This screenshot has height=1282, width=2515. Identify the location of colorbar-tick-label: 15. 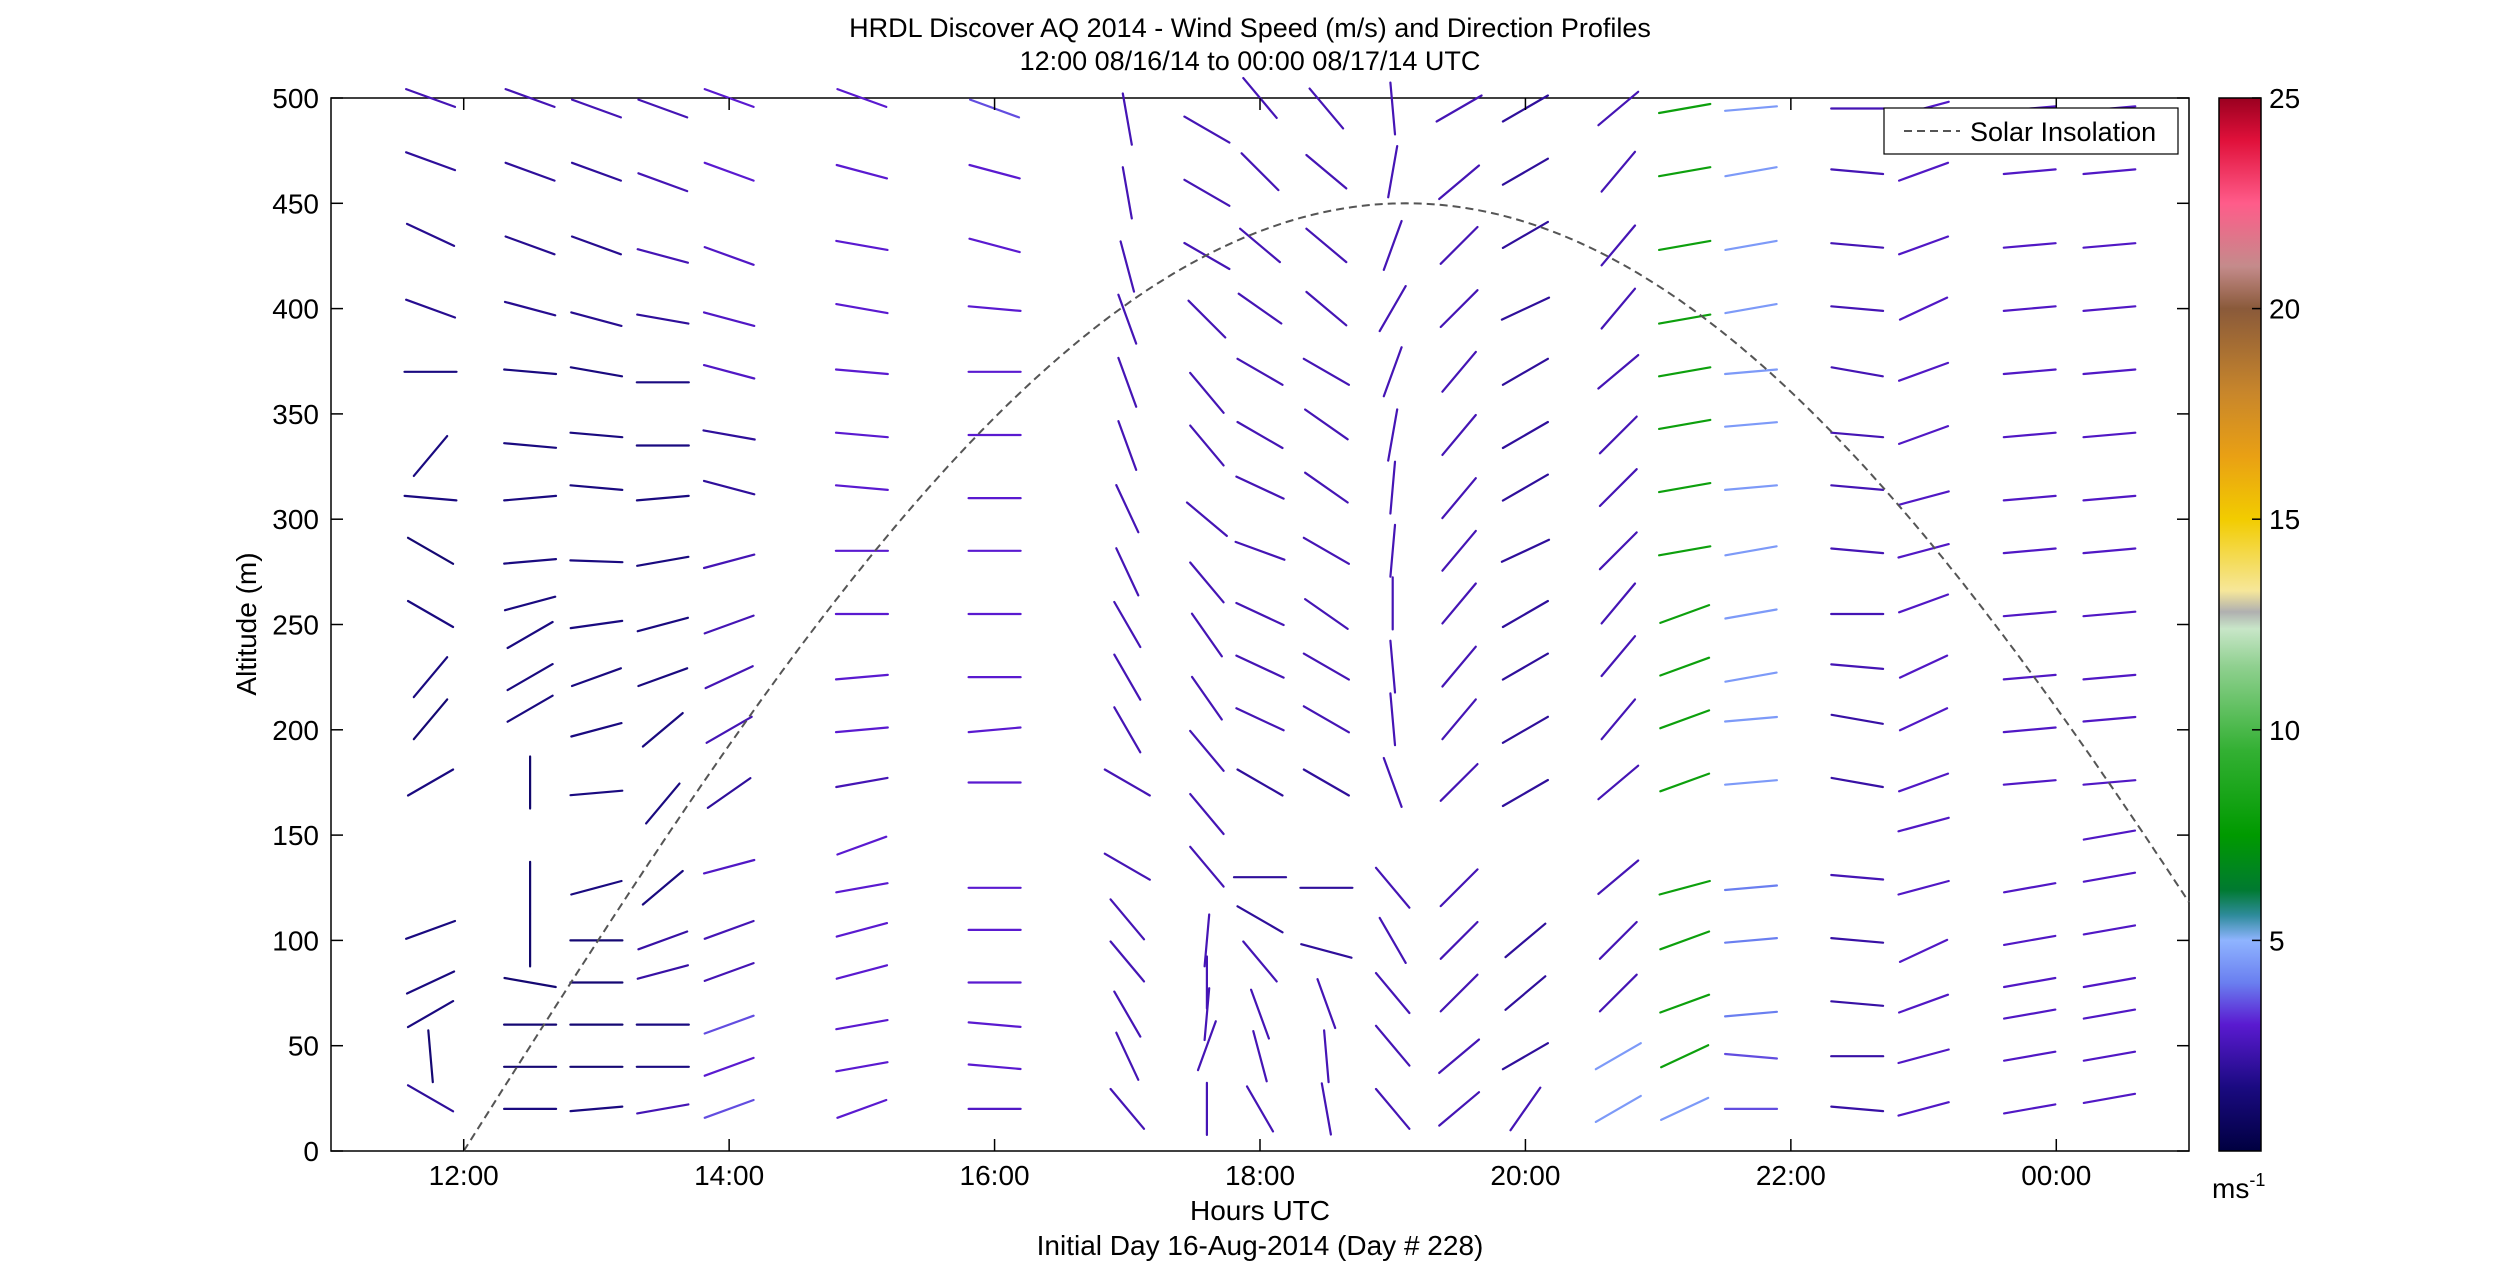
(2284, 519).